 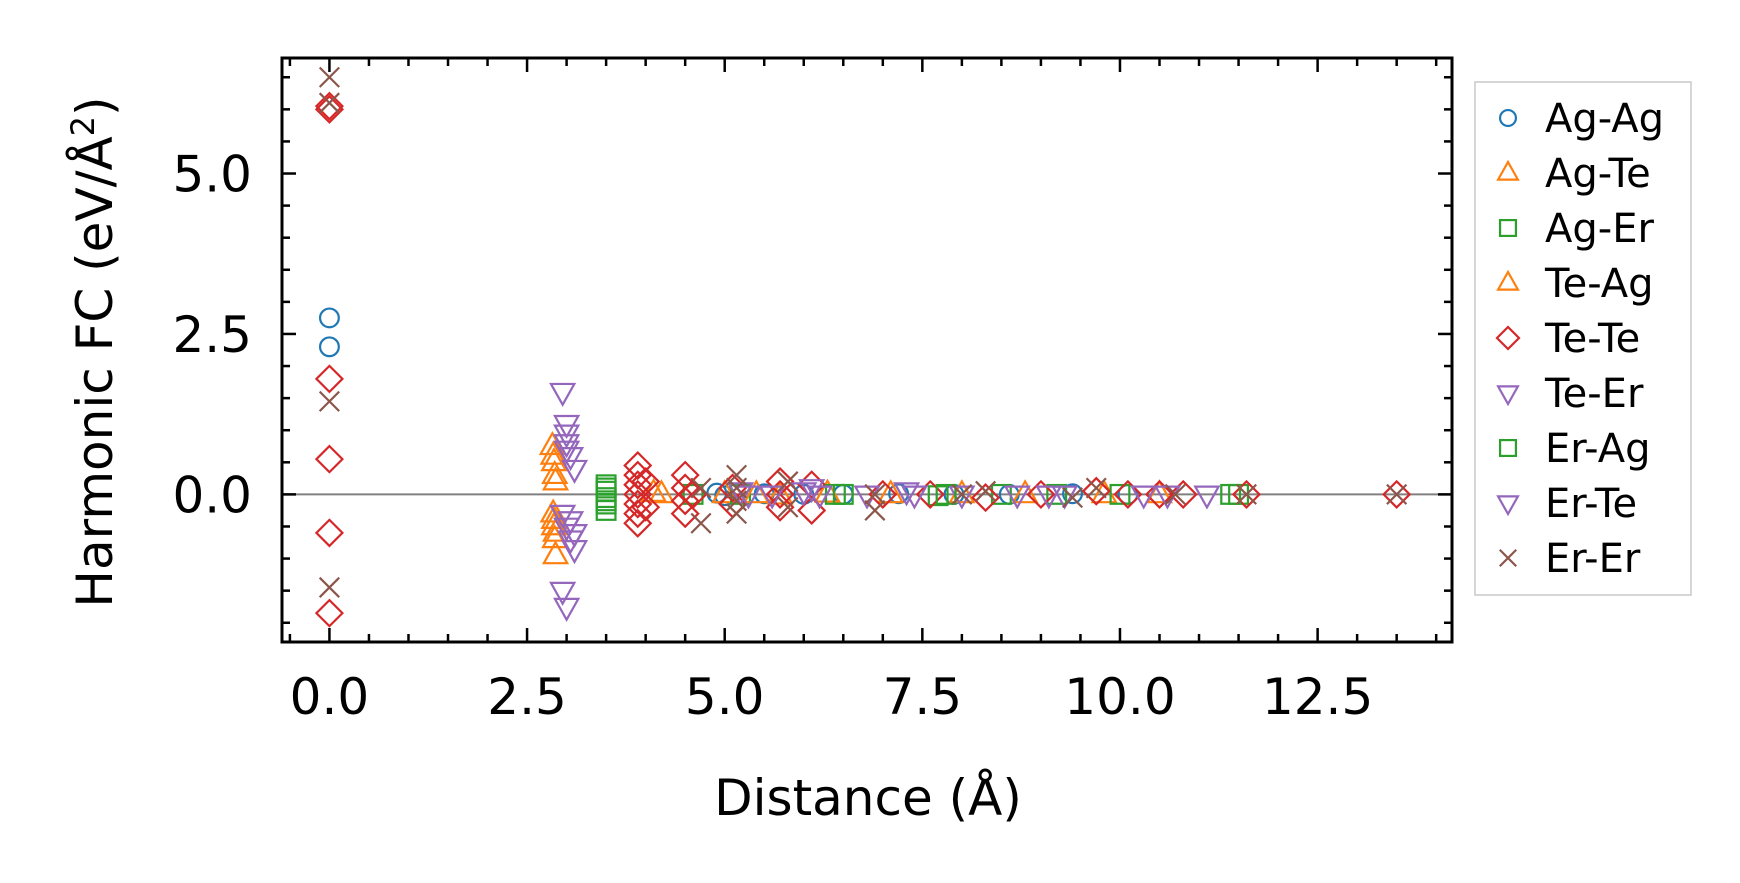 What do you see at coordinates (95, 371) in the screenshot?
I see `y-axis-label-main: Harmonic FC (eV/Å` at bounding box center [95, 371].